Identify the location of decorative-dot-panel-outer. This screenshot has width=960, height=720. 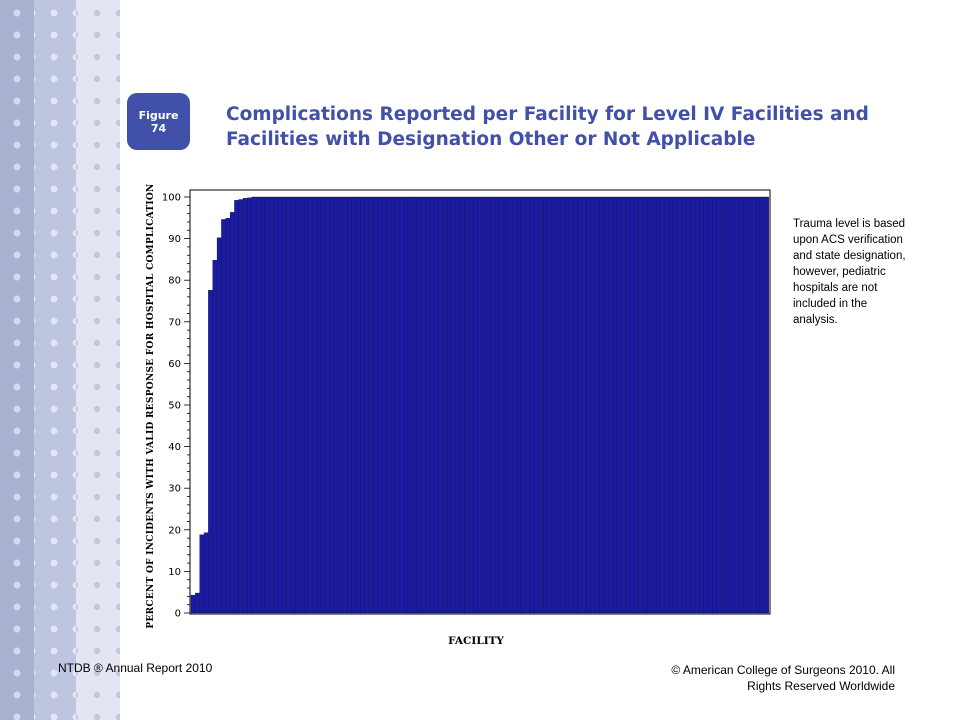
(17, 360).